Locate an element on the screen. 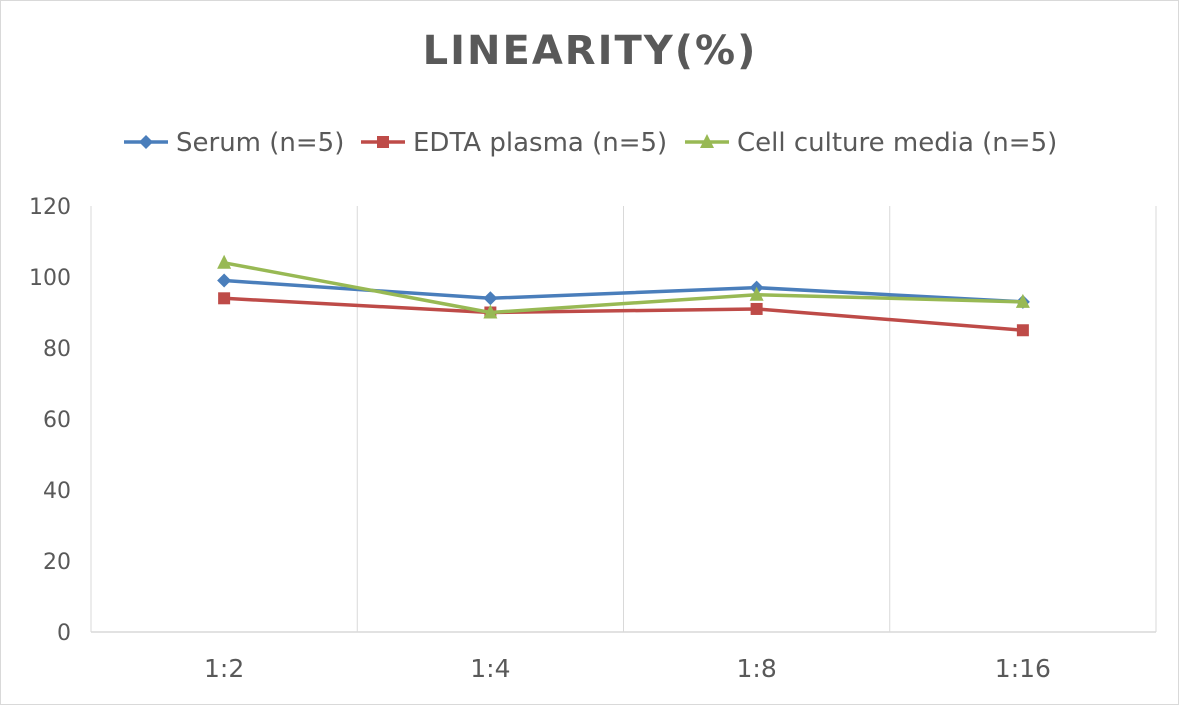 The image size is (1179, 706). legend-label: Cell culture media (n=5) is located at coordinates (897, 143).